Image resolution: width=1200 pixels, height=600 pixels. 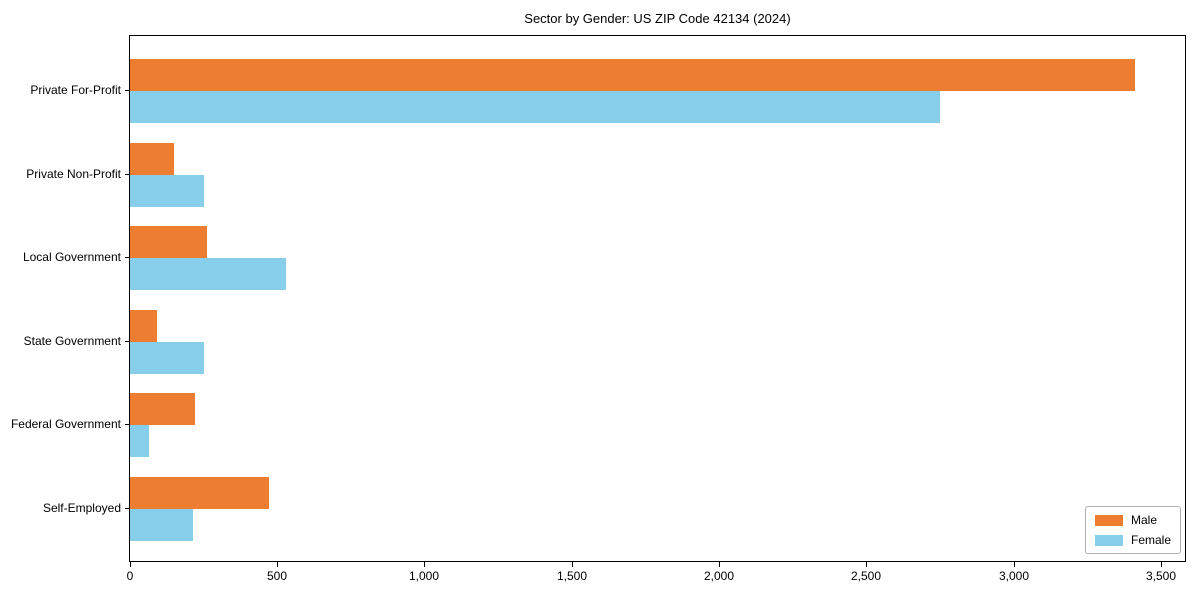 I want to click on bar-female-state-government, so click(x=167, y=358).